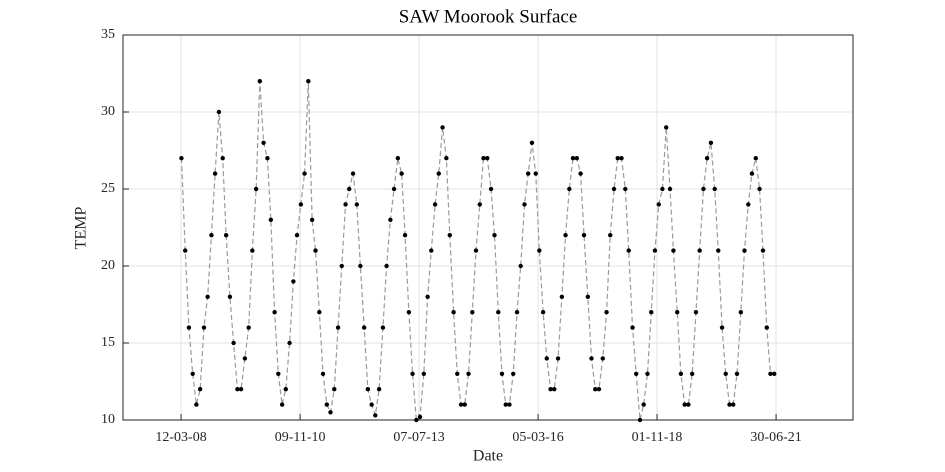 Image resolution: width=945 pixels, height=472 pixels. What do you see at coordinates (418, 437) in the screenshot?
I see `x-tick-label: 07-07-13` at bounding box center [418, 437].